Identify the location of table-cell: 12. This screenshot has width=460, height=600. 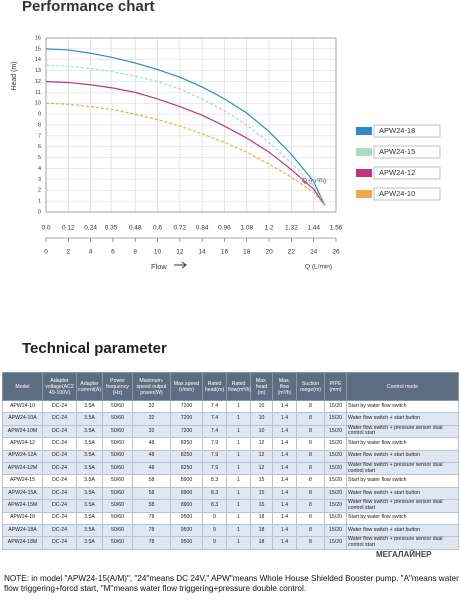
(261, 444).